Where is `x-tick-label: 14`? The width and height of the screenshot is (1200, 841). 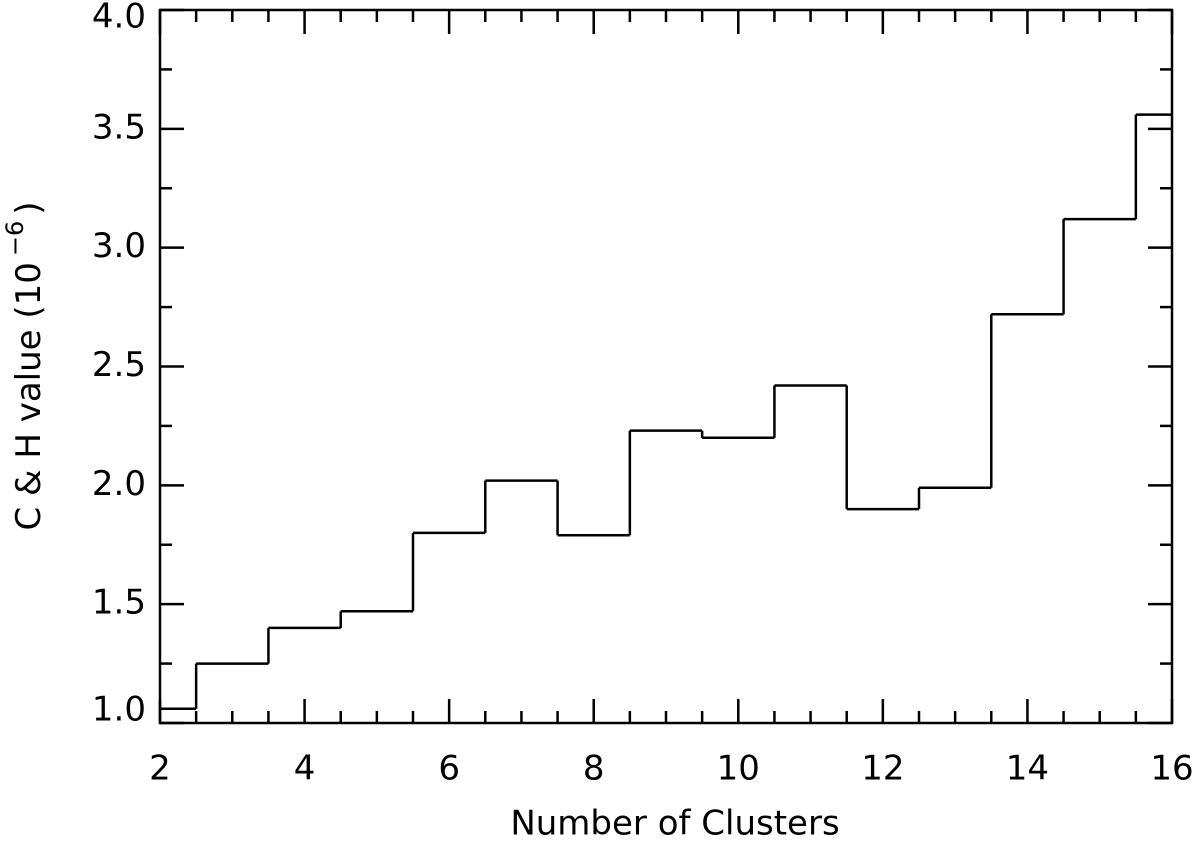 x-tick-label: 14 is located at coordinates (1027, 769).